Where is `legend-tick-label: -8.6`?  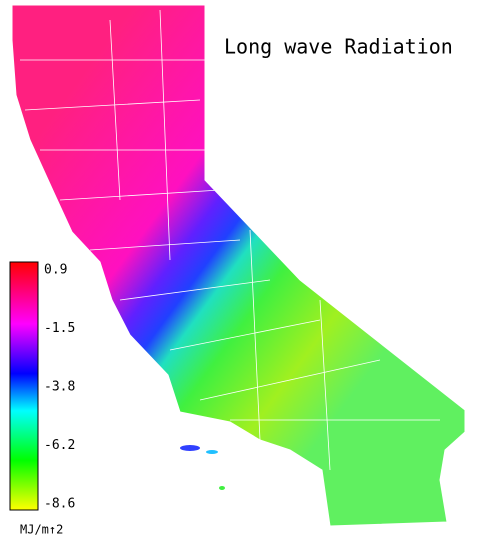 legend-tick-label: -8.6 is located at coordinates (59, 504).